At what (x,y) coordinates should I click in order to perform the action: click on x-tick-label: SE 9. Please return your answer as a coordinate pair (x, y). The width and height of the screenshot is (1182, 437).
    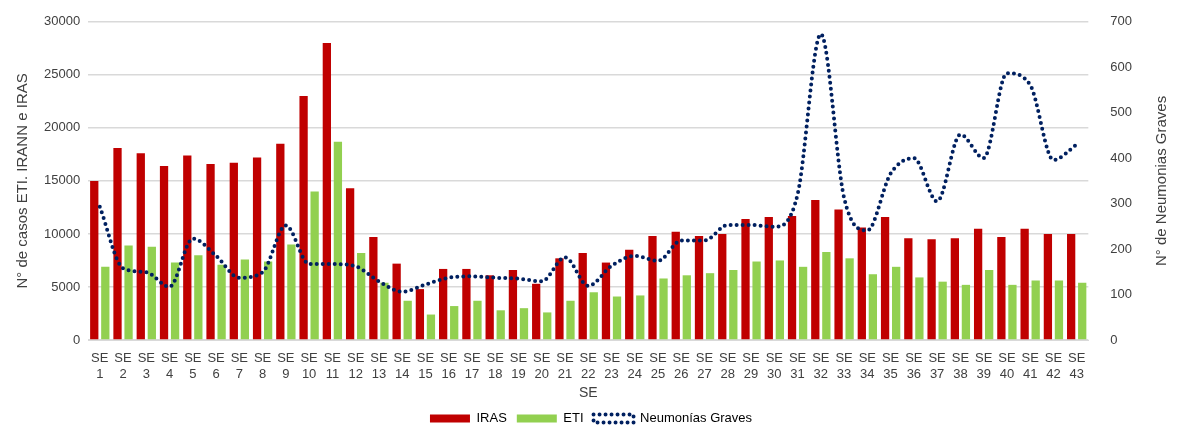
    Looking at the image, I should click on (286, 365).